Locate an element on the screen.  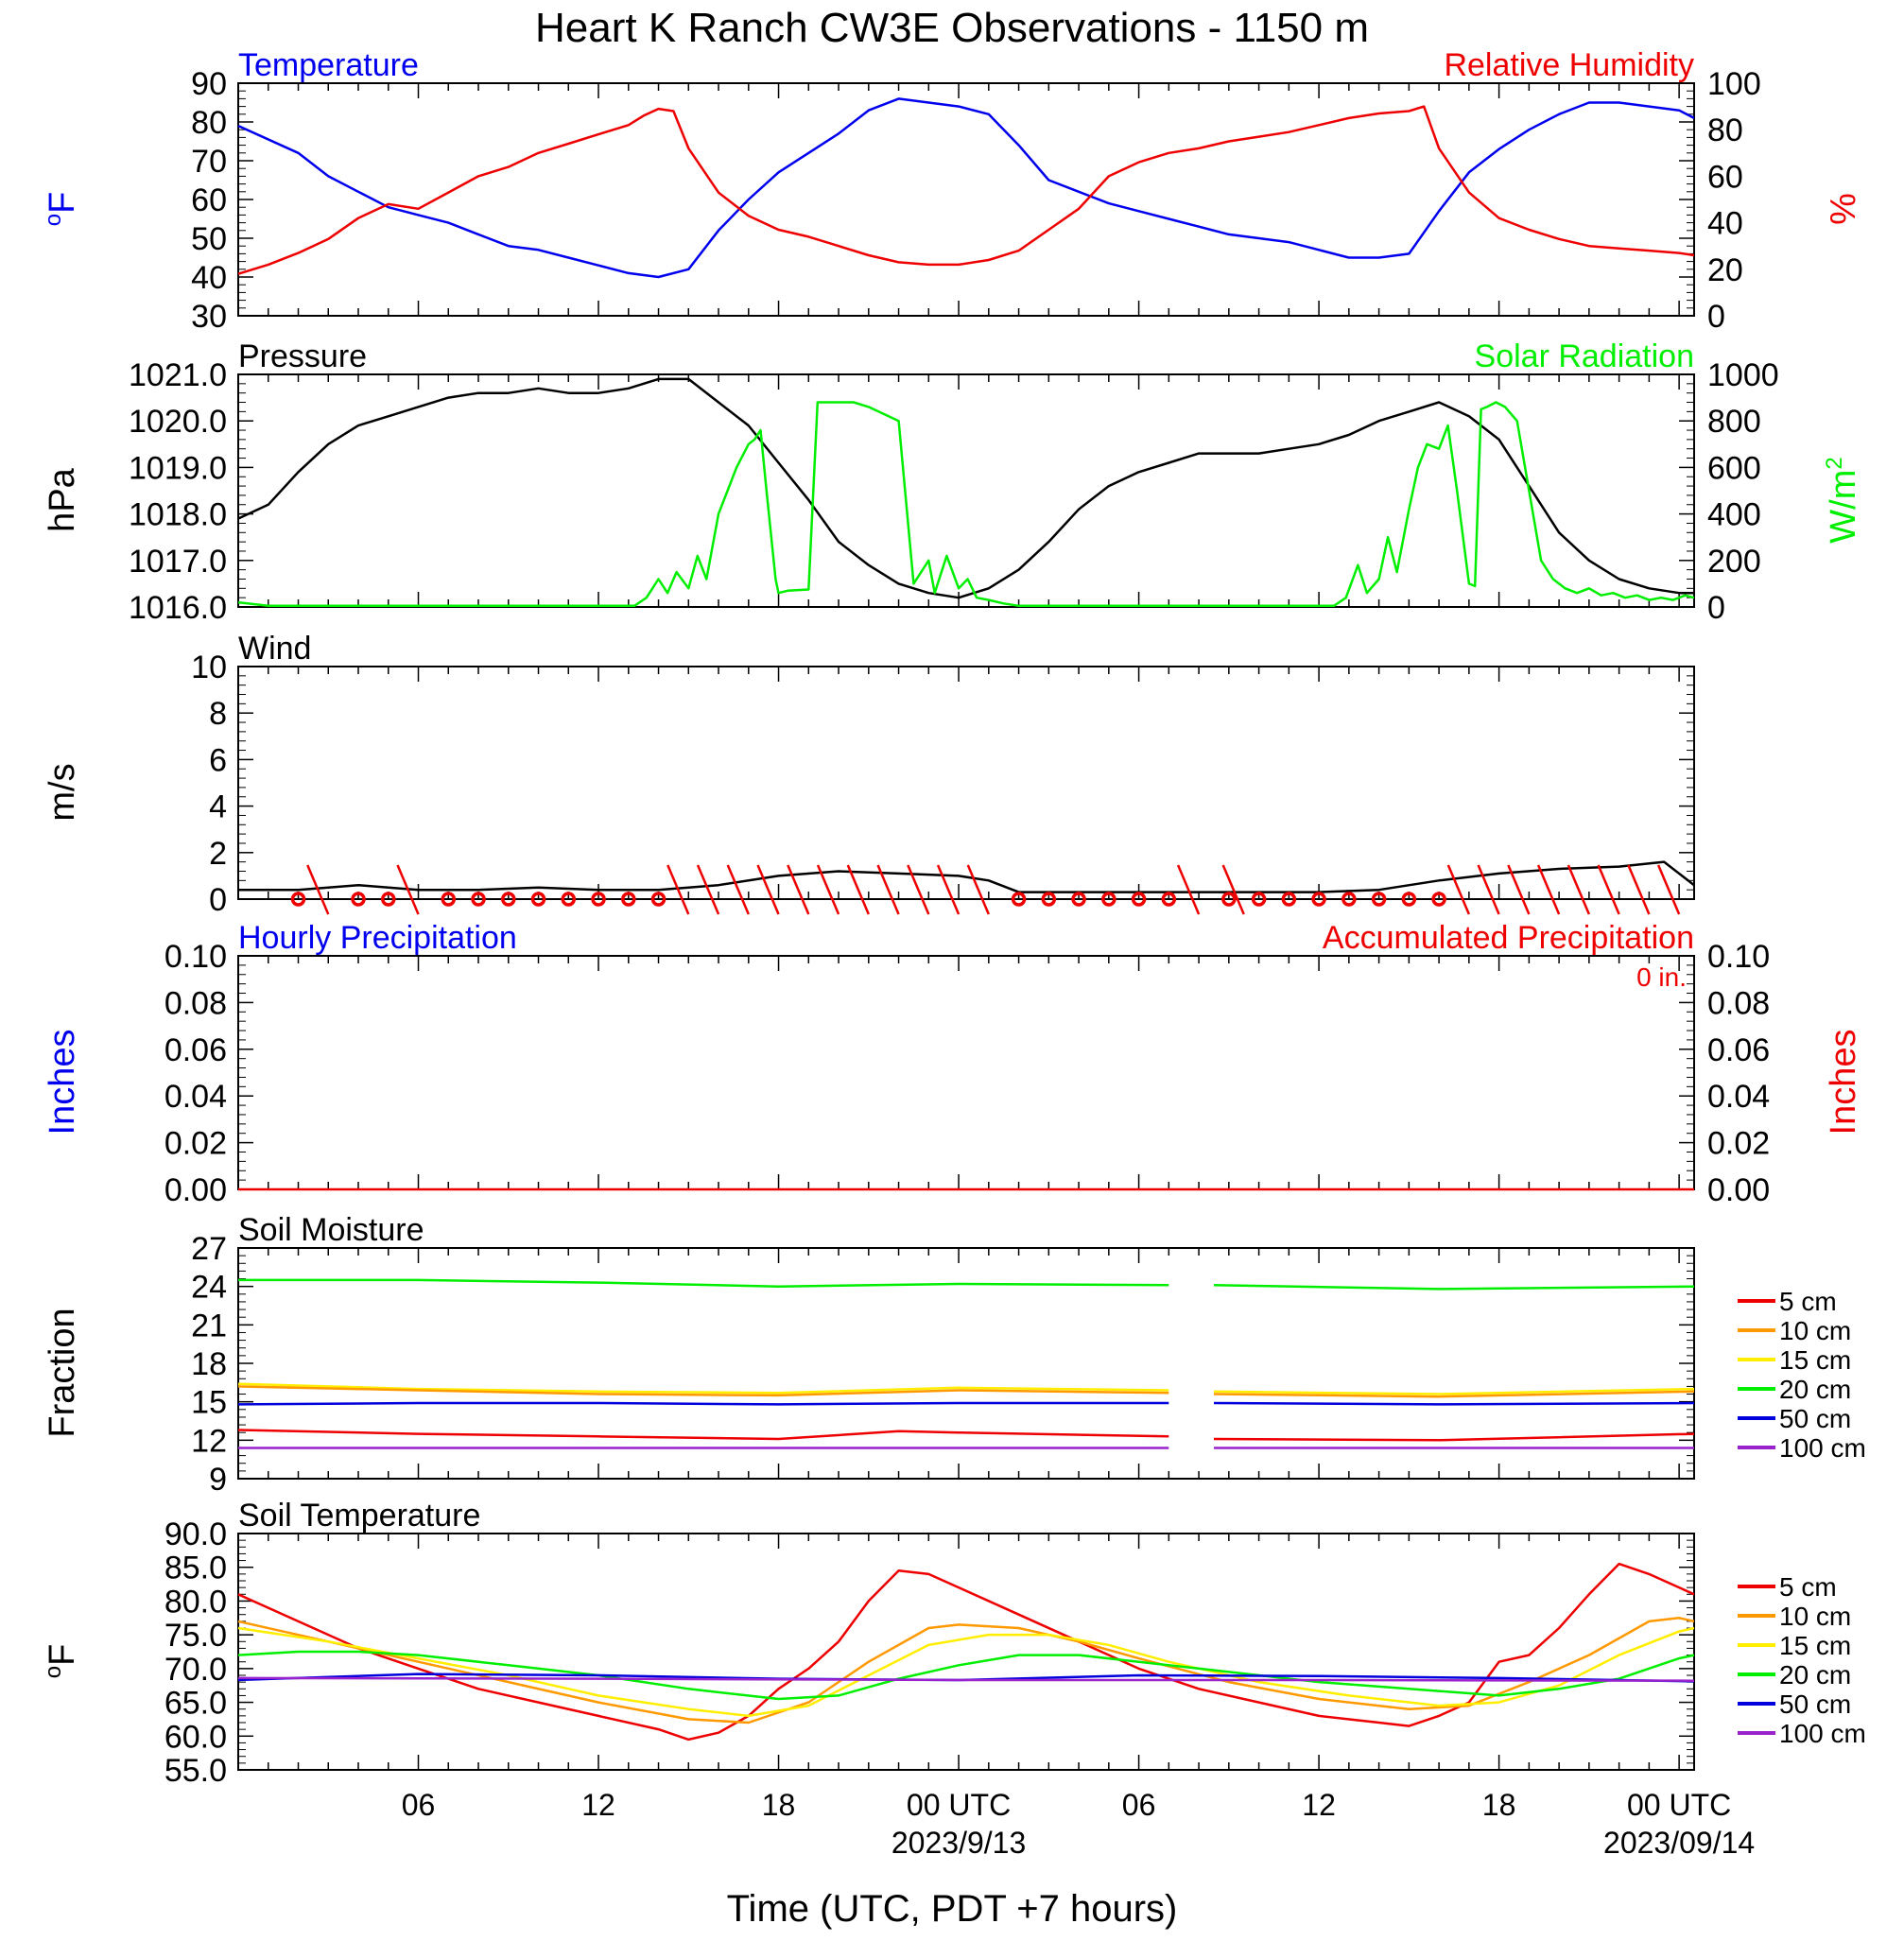
panel-label-left: Hourly Precipitation is located at coordinates (378, 938).